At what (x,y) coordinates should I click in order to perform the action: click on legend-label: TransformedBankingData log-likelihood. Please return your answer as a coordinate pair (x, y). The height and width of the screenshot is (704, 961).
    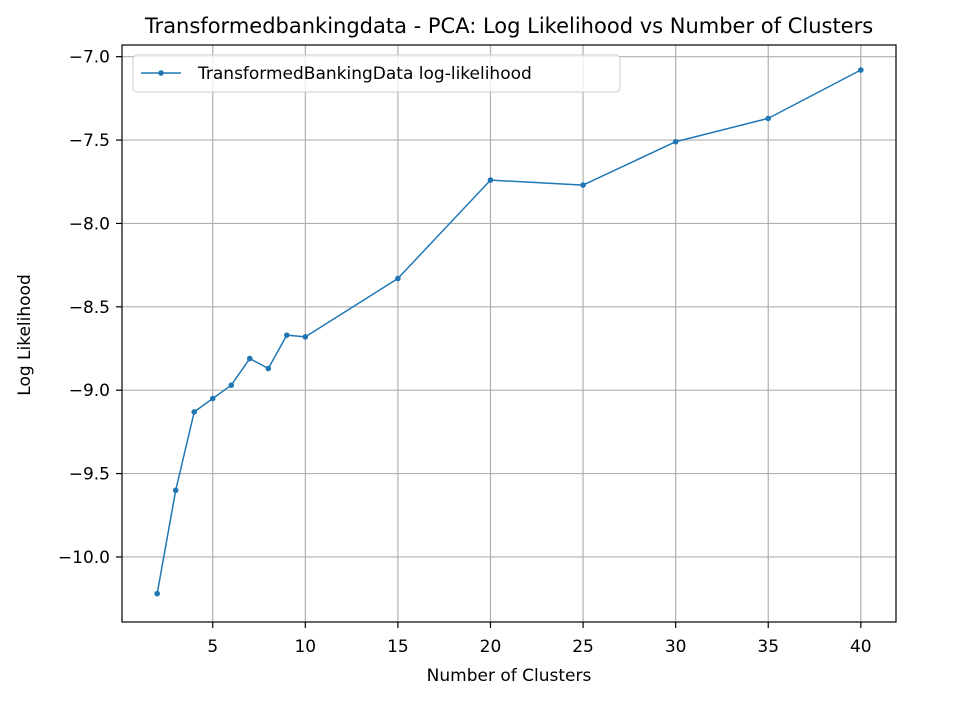
    Looking at the image, I should click on (364, 74).